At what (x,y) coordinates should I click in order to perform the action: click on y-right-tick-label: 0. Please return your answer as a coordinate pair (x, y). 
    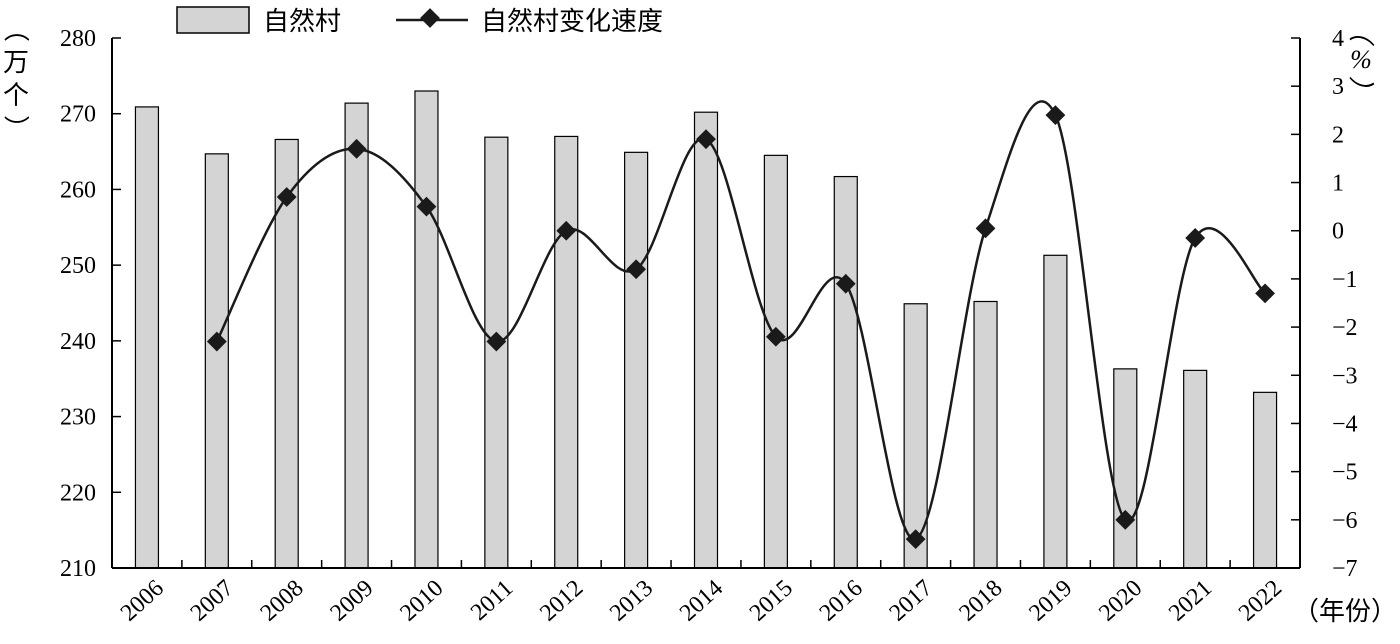
    Looking at the image, I should click on (1338, 232).